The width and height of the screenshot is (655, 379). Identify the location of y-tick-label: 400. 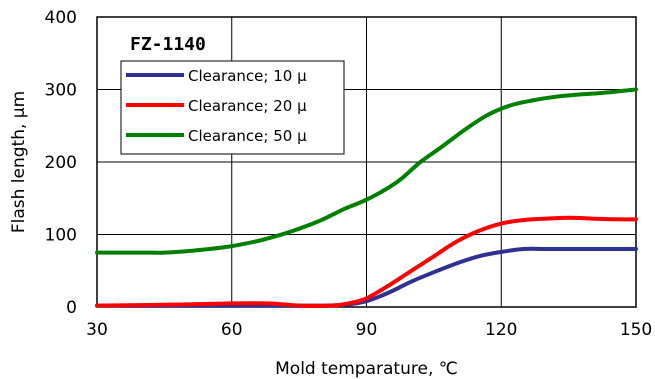
(61, 18).